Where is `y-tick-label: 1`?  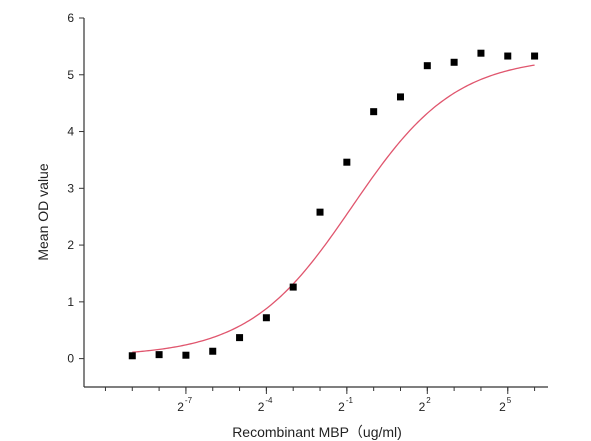 y-tick-label: 1 is located at coordinates (70, 302).